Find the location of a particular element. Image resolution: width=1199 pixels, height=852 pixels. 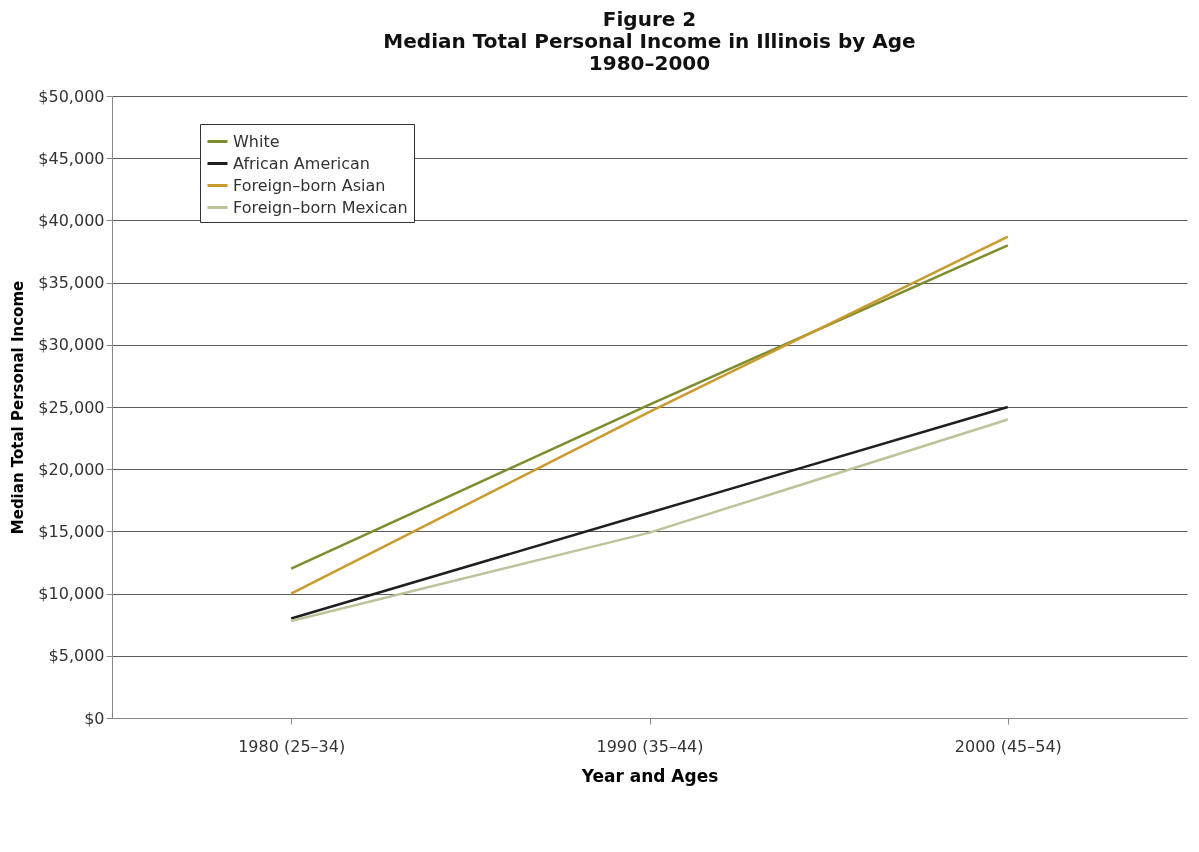

y-tick-label: $45,000 is located at coordinates (71, 158).